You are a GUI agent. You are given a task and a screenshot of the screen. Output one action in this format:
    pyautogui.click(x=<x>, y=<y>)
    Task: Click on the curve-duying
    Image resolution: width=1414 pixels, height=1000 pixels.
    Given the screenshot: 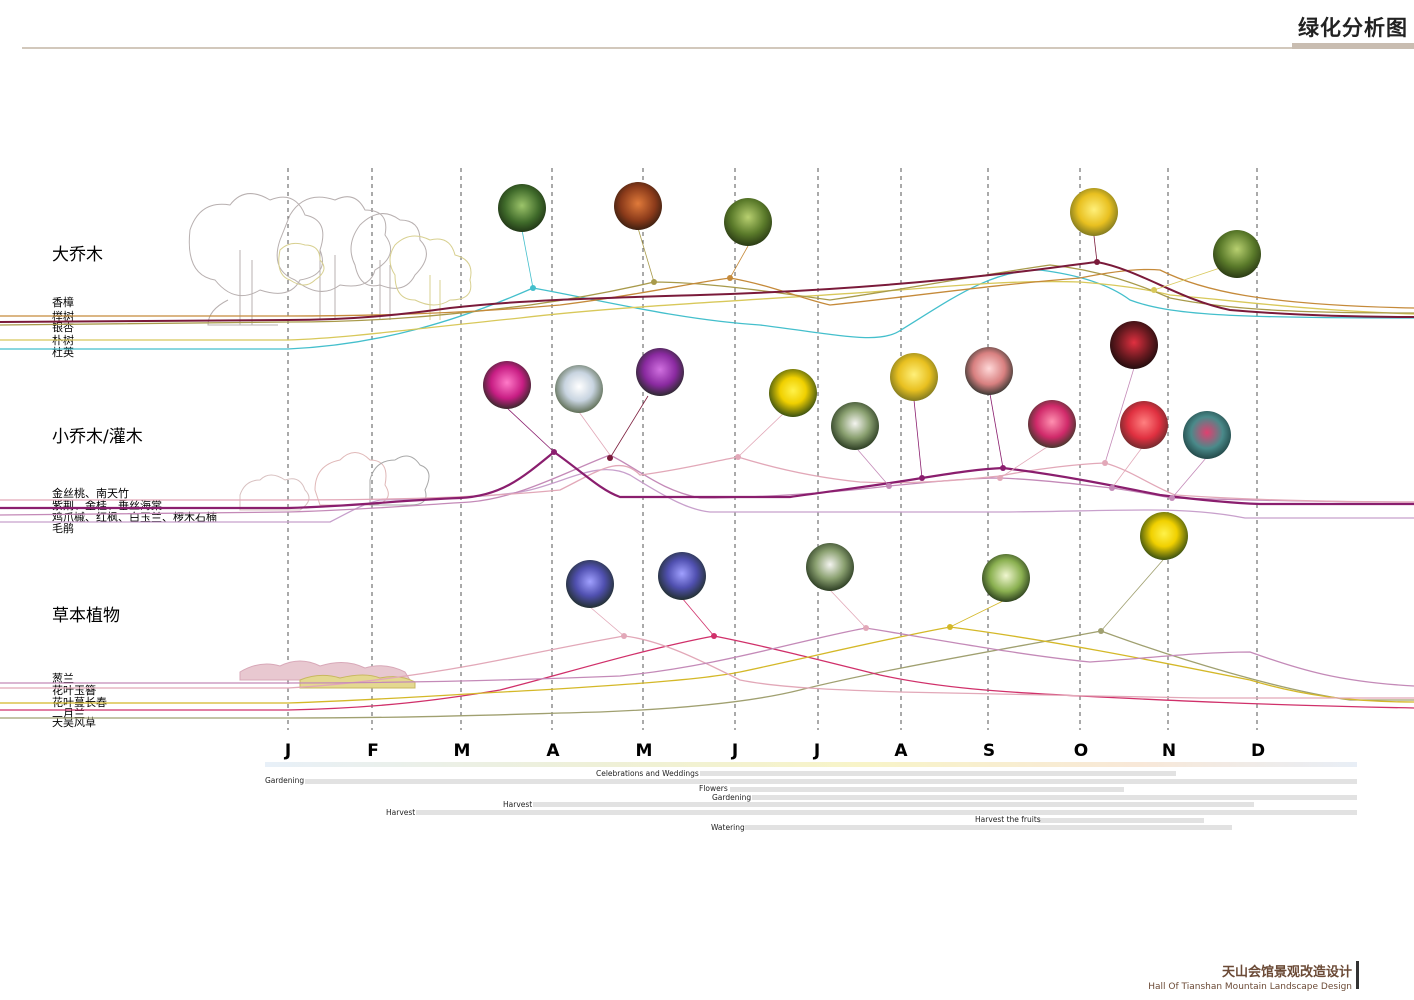 What is the action you would take?
    pyautogui.click(x=707, y=309)
    